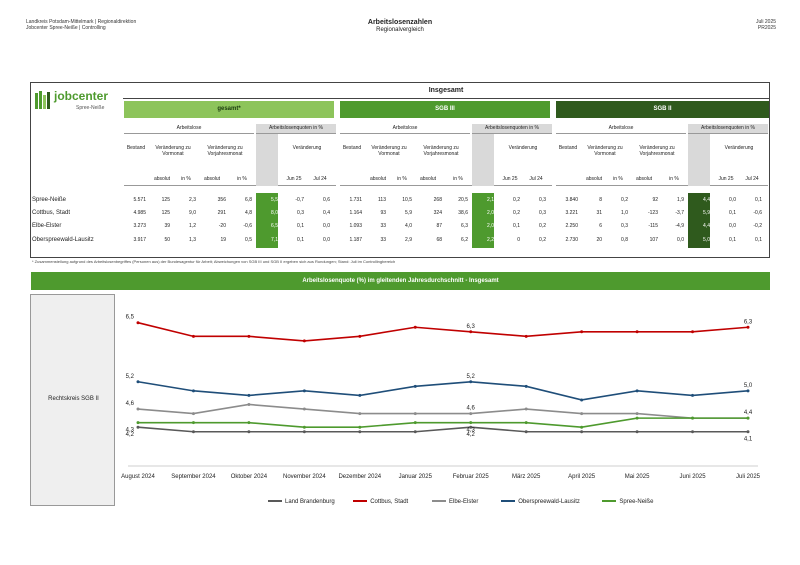 Image resolution: width=800 pixels, height=565 pixels. I want to click on legend-item: Elbe-Elster, so click(455, 502).